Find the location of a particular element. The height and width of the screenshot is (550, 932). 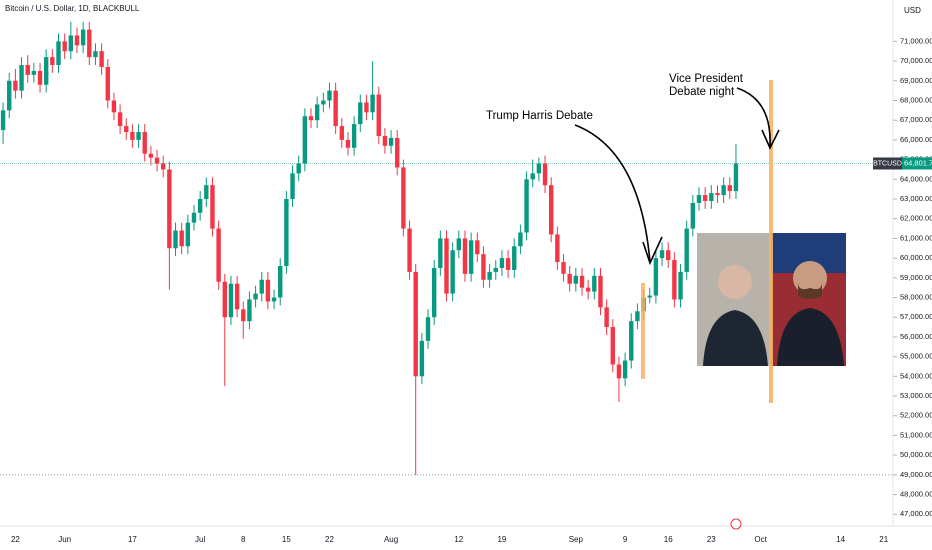

y-tick-label: 47,000.00 is located at coordinates (916, 513).